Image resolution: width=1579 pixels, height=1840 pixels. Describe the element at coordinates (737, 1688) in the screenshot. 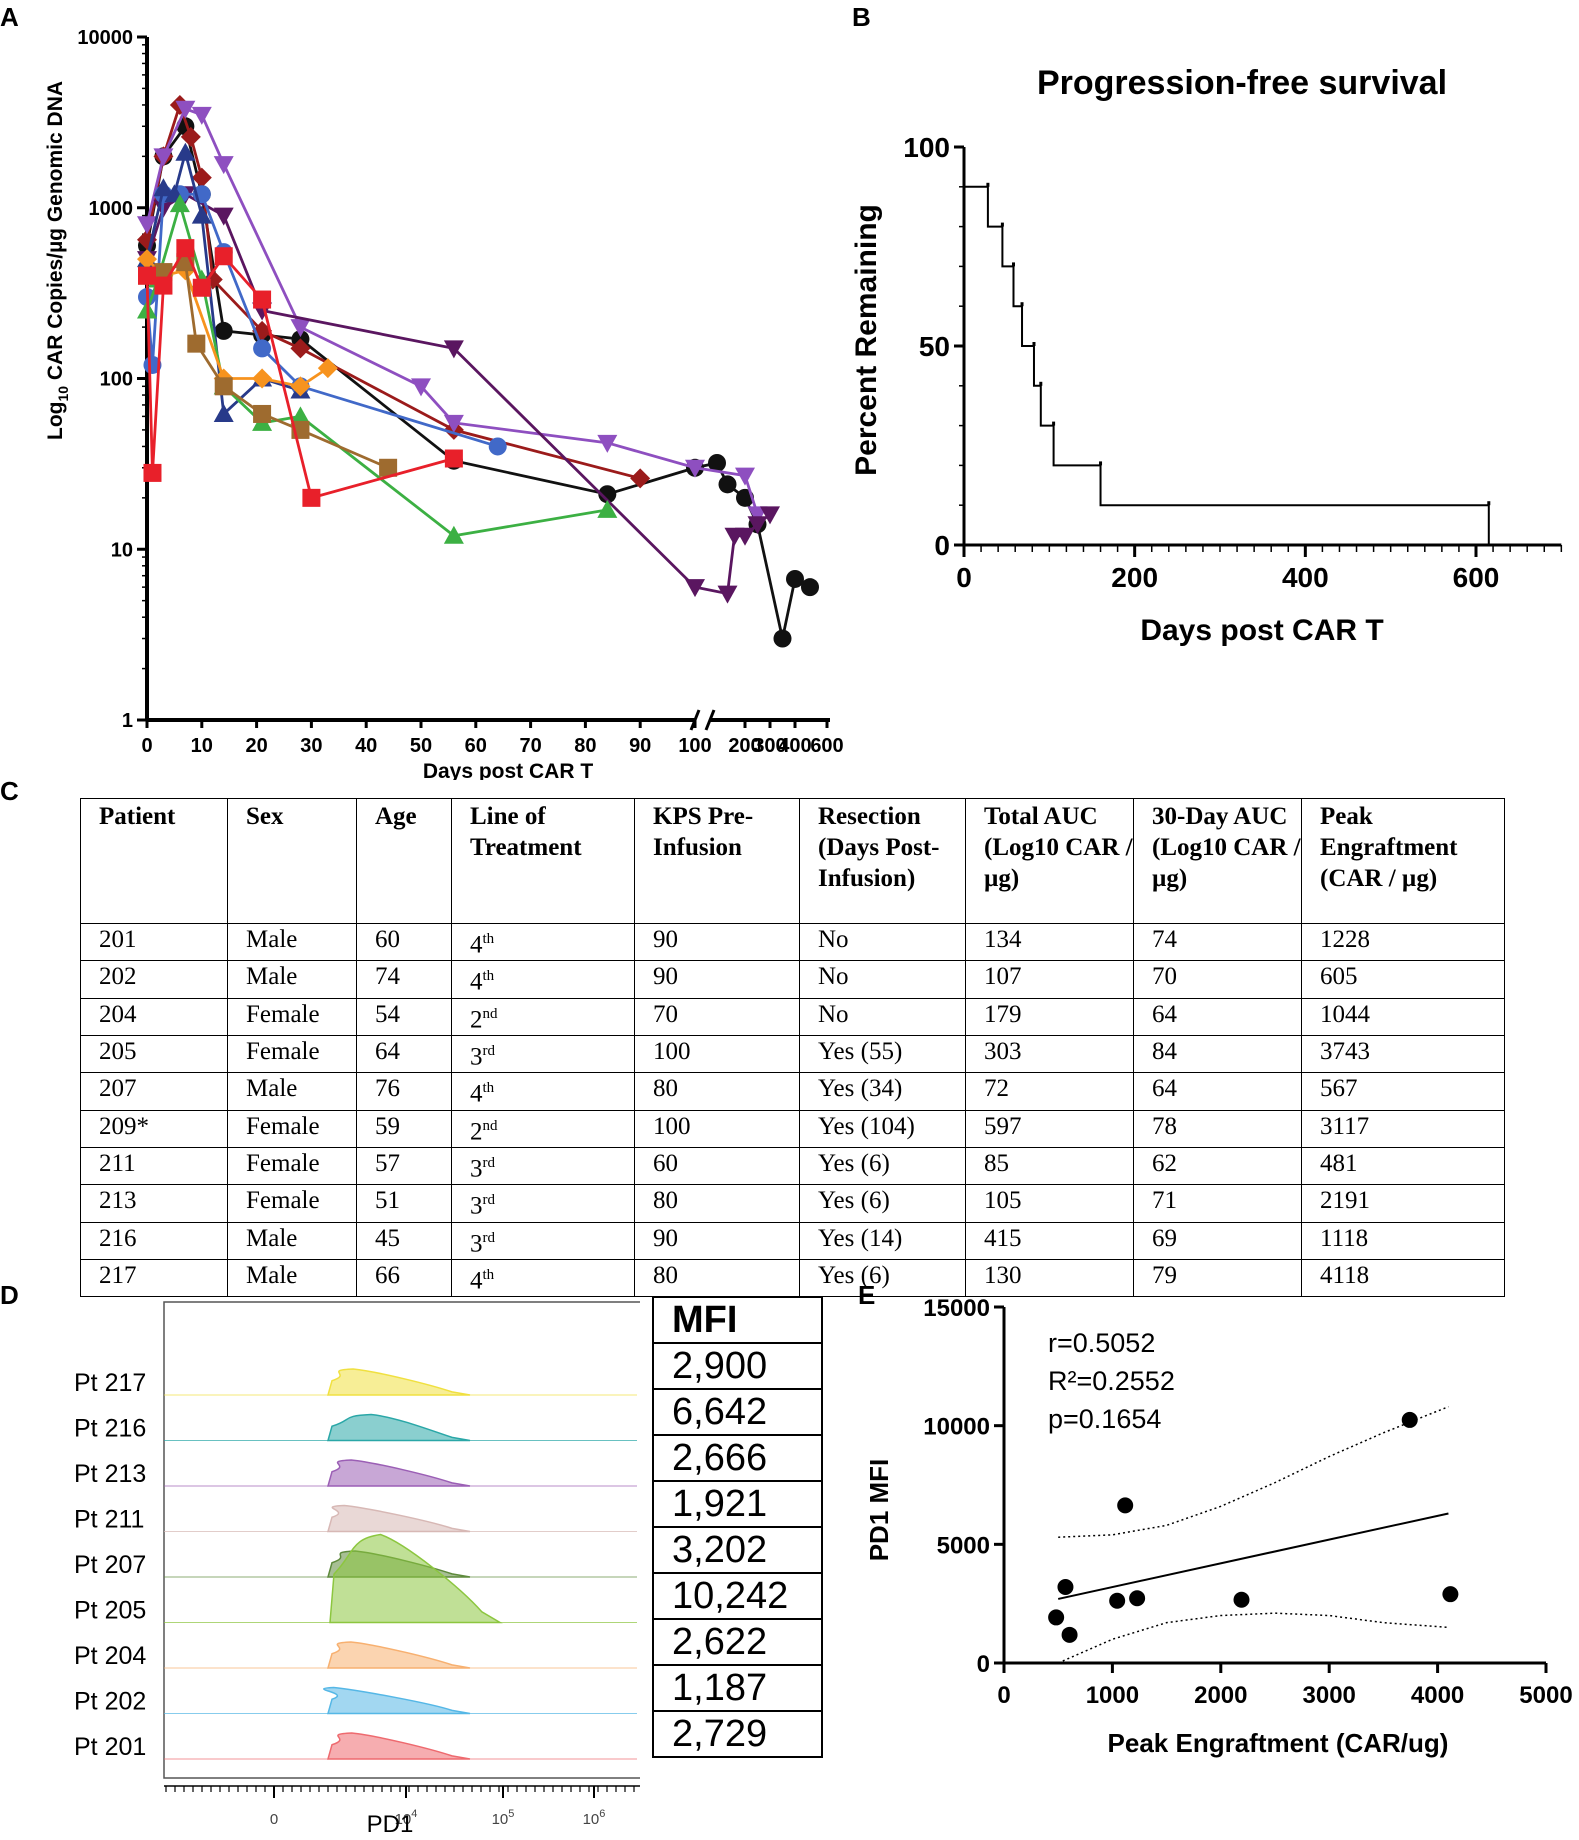

I see `mfi-value: 1,187` at that location.